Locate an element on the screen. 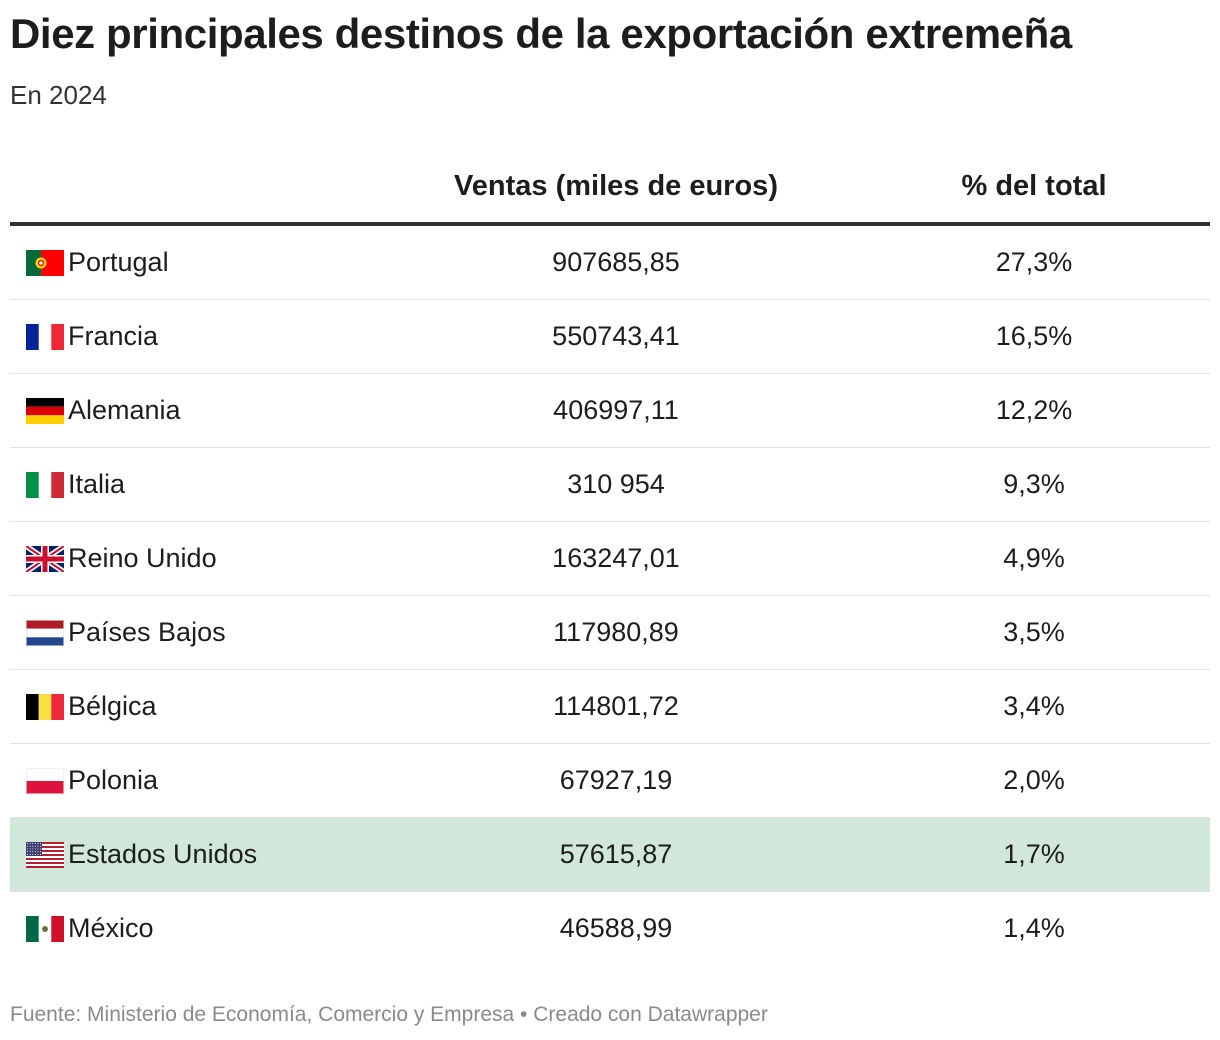  sales-cell: 907685,85 is located at coordinates (616, 262).